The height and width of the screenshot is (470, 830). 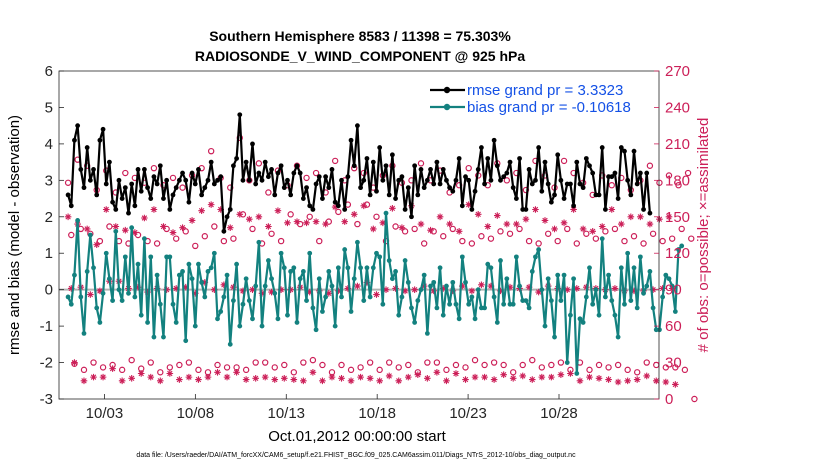 I want to click on right-tick-label: 60, so click(x=673, y=326).